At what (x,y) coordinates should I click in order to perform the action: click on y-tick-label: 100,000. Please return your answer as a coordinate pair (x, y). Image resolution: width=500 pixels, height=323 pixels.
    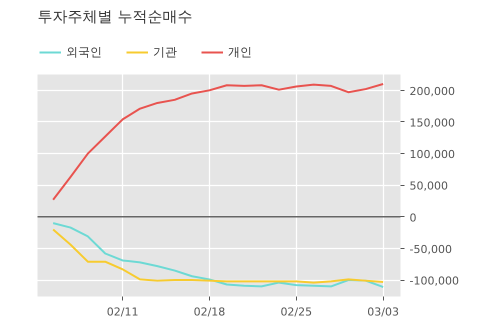
    Looking at the image, I should click on (432, 155).